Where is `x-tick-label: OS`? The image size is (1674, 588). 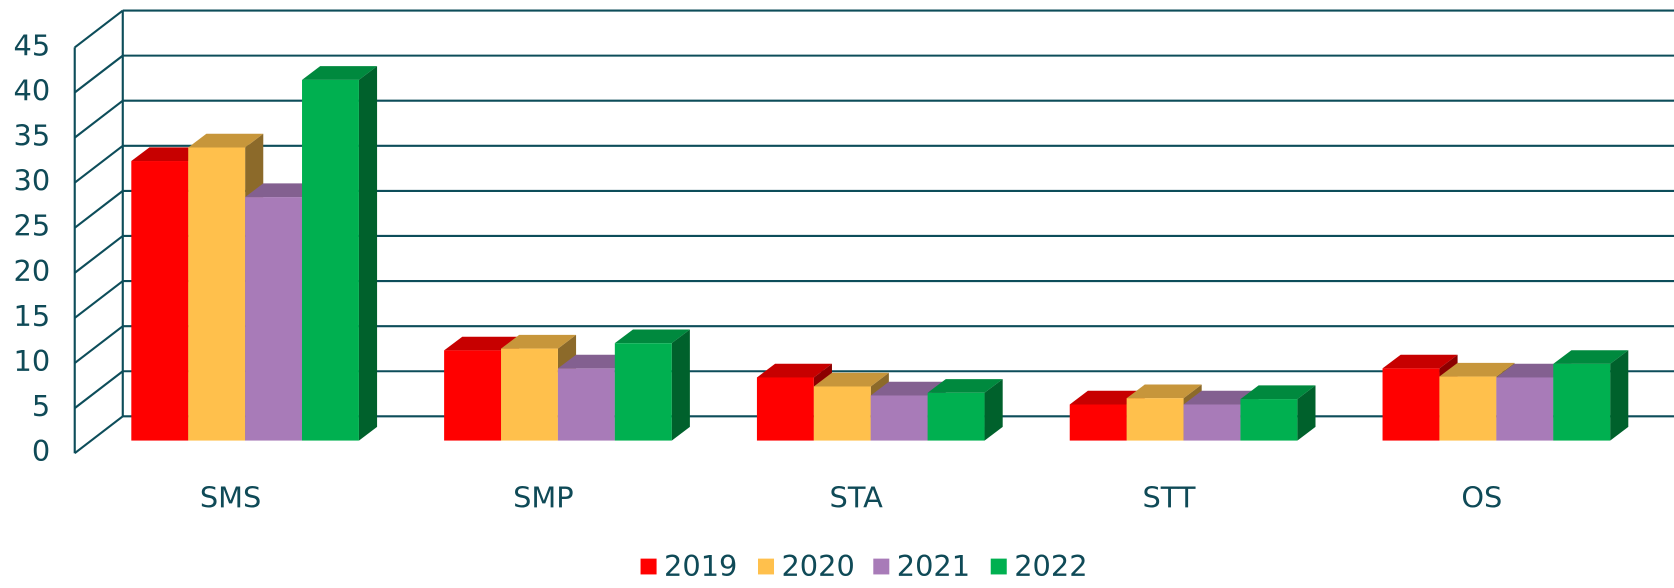 x-tick-label: OS is located at coordinates (1481, 498).